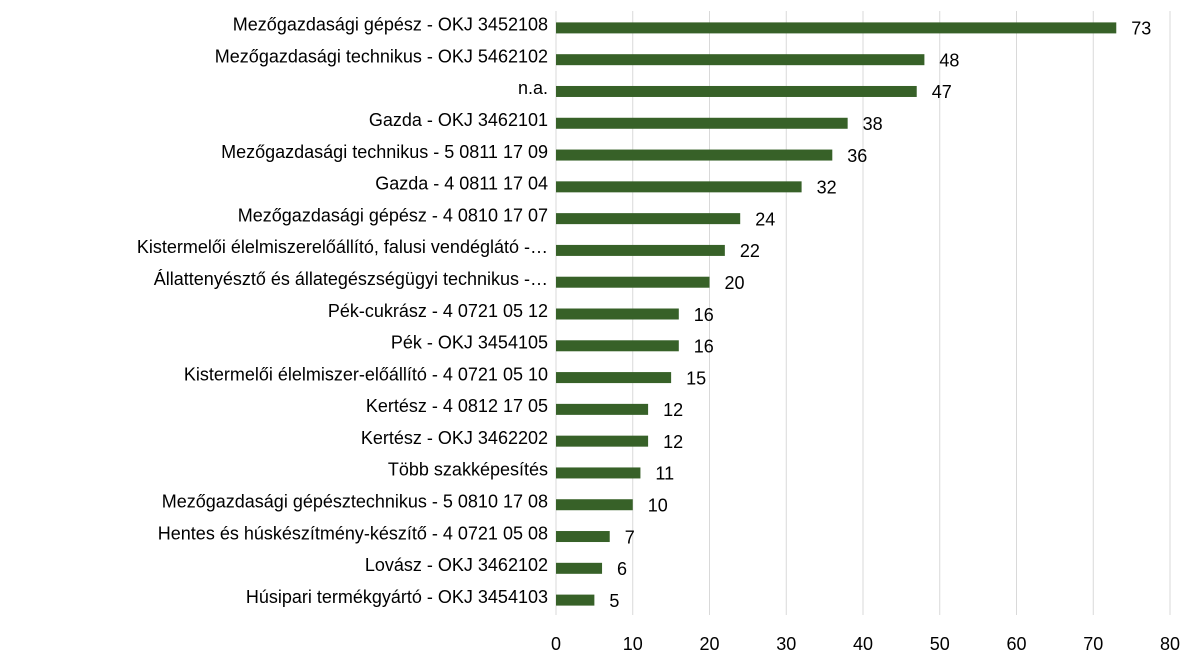 This screenshot has width=1186, height=655. Describe the element at coordinates (457, 406) in the screenshot. I see `y-tick-label: Kertész - 4 0812 17 05` at that location.